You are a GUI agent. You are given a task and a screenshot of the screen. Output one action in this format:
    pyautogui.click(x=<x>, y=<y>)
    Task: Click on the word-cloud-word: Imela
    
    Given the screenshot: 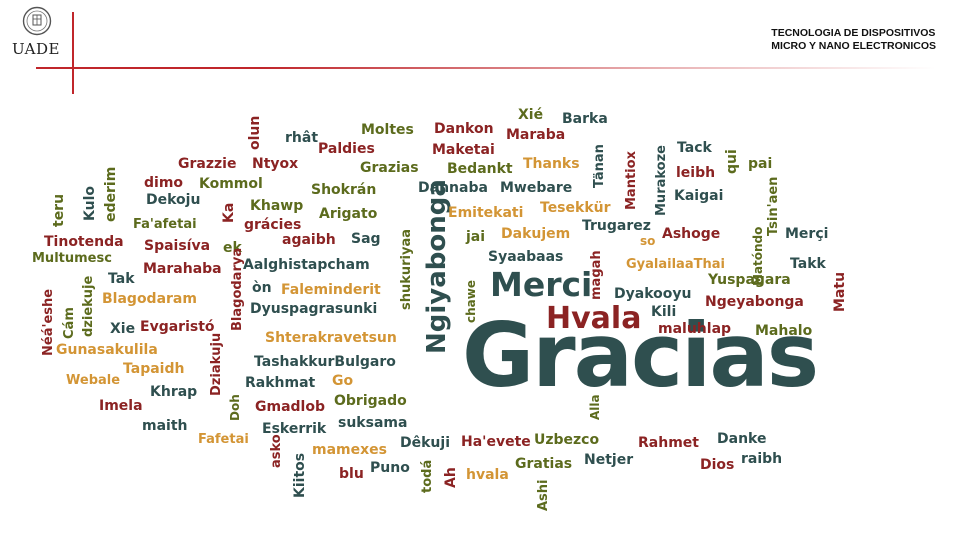 What is the action you would take?
    pyautogui.click(x=121, y=406)
    